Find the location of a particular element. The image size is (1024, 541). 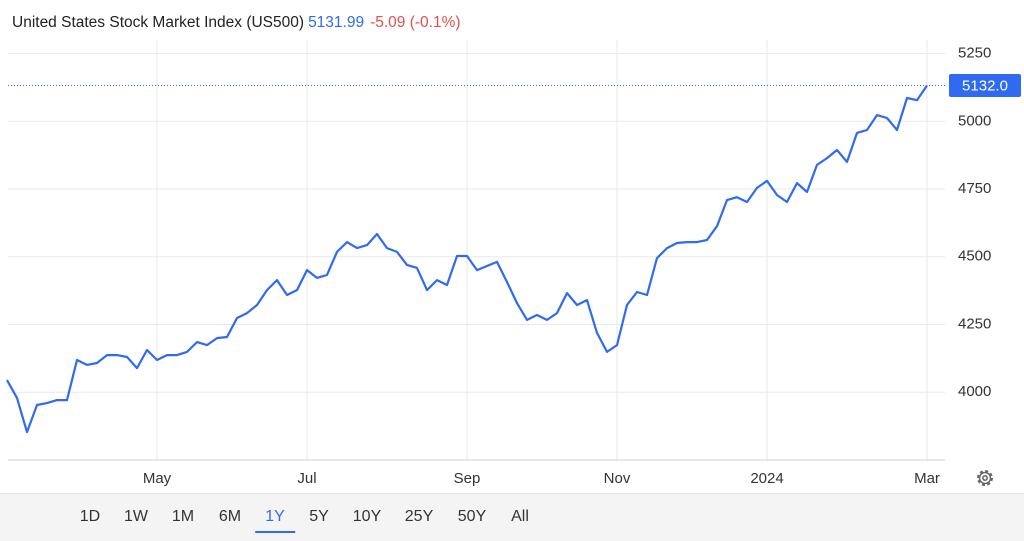

x-tick-label: Sep is located at coordinates (467, 478).